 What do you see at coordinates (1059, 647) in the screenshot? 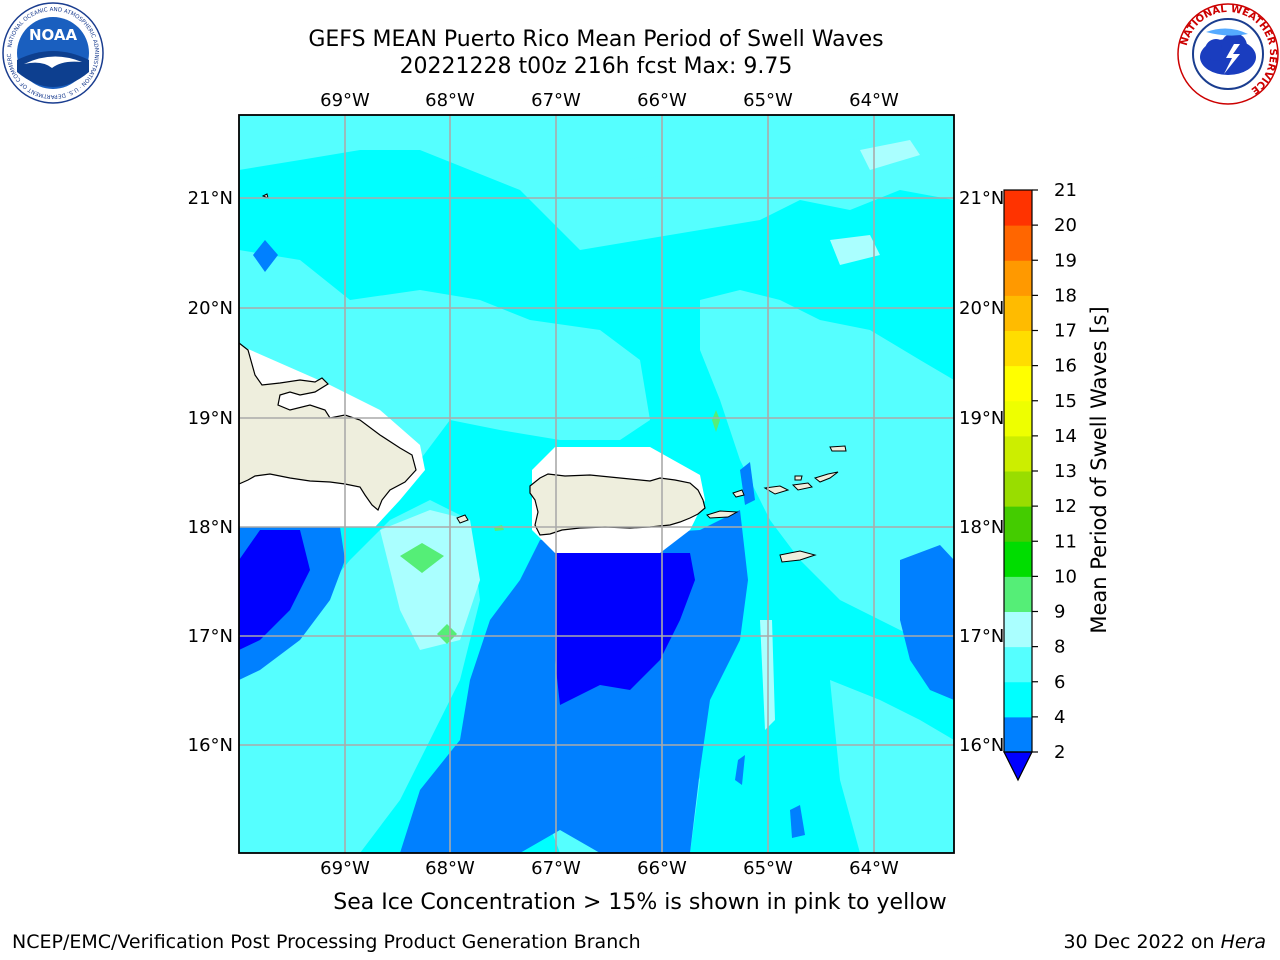
I see `colorbar-tick-label: 8` at bounding box center [1059, 647].